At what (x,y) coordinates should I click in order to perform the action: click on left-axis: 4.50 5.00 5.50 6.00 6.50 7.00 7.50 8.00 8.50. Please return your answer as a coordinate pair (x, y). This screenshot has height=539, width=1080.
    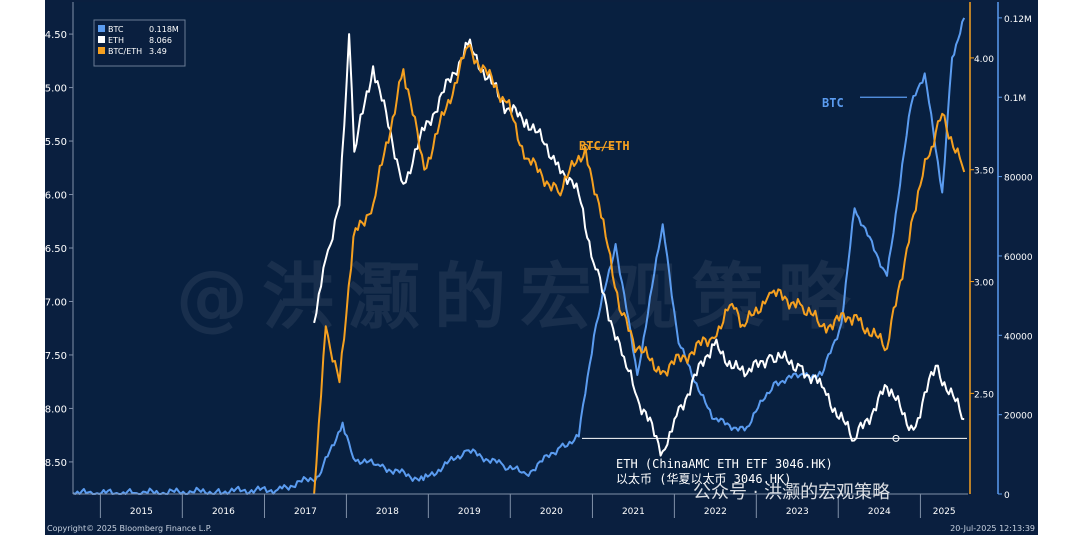
    Looking at the image, I should click on (59, 248).